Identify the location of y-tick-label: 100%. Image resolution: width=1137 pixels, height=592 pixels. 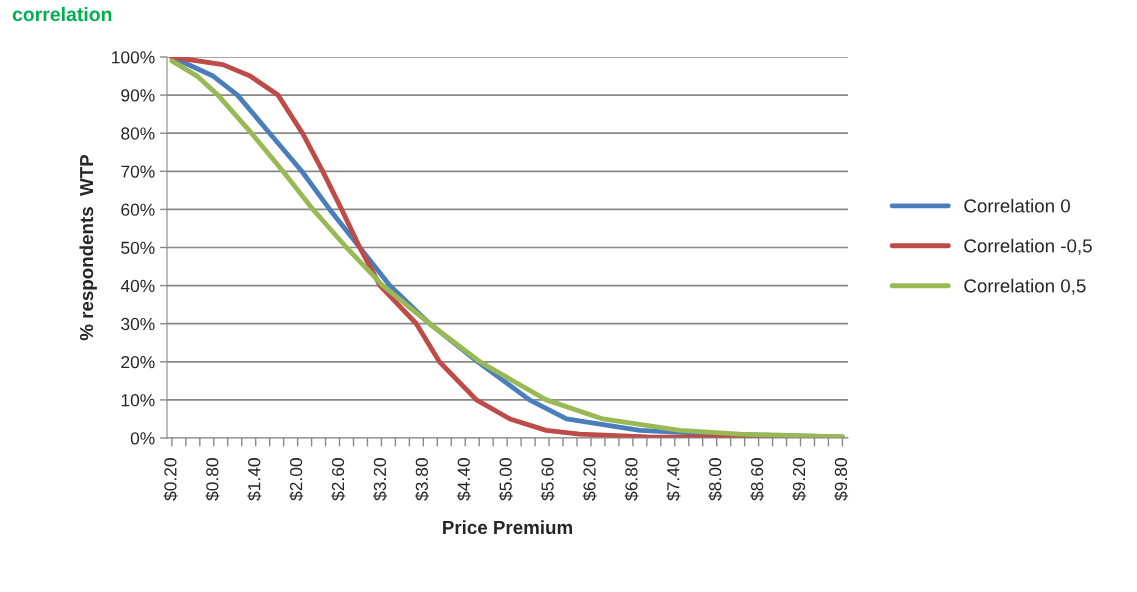
(133, 57).